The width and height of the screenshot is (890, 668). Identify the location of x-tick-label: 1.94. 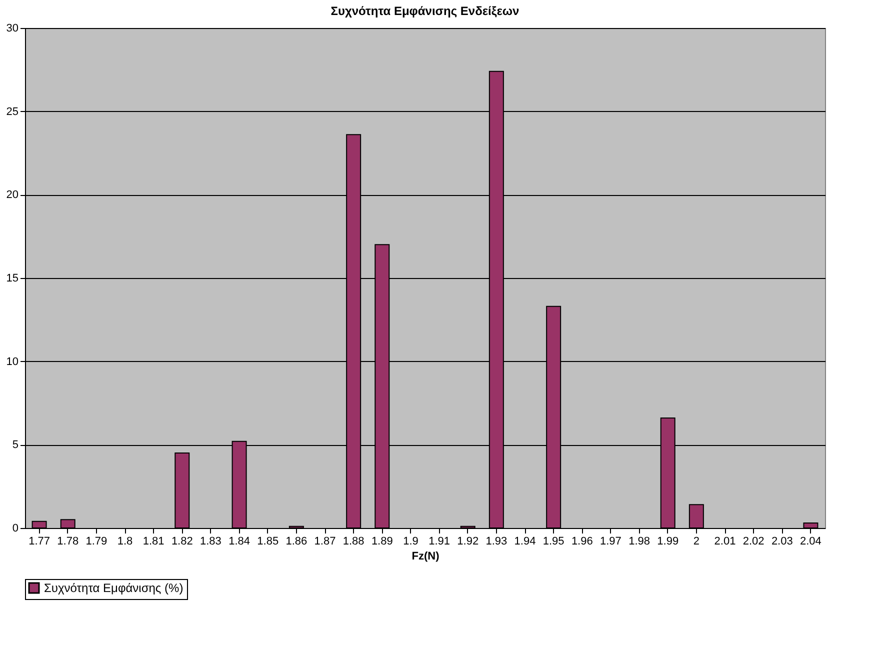
(525, 542).